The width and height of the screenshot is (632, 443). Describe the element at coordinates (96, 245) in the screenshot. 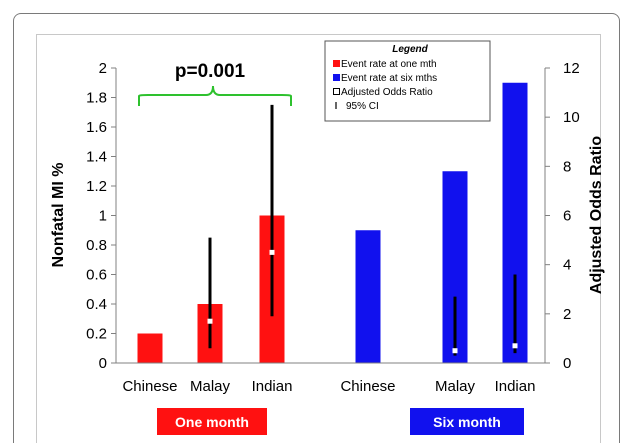

I see `left-tick-label: 0.8` at that location.